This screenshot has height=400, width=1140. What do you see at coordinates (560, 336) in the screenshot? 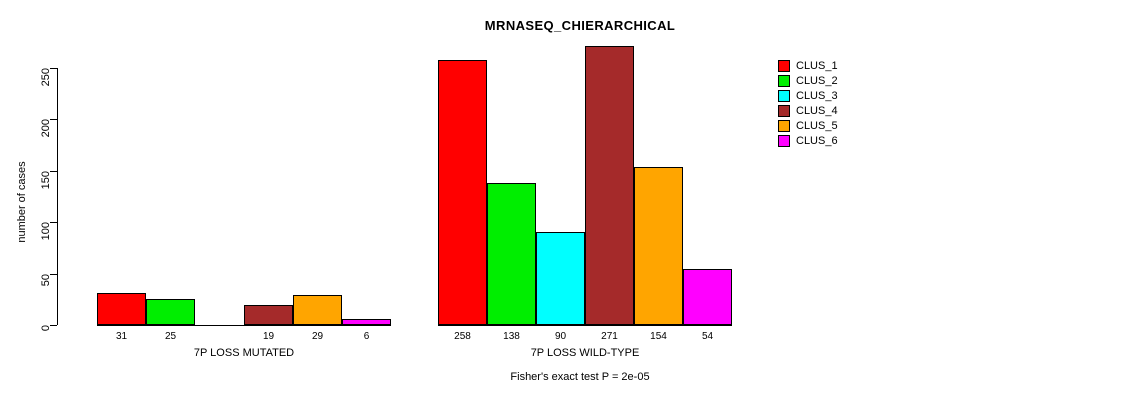
I see `bar-value-label: 90` at bounding box center [560, 336].